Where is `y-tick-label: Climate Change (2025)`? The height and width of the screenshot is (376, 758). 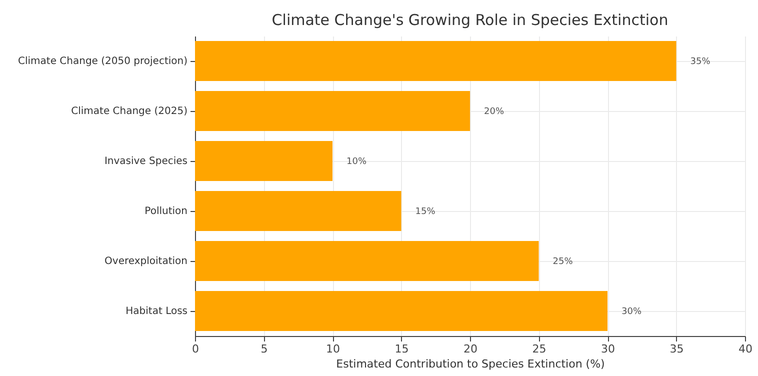
y-tick-label: Climate Change (2025) is located at coordinates (129, 111).